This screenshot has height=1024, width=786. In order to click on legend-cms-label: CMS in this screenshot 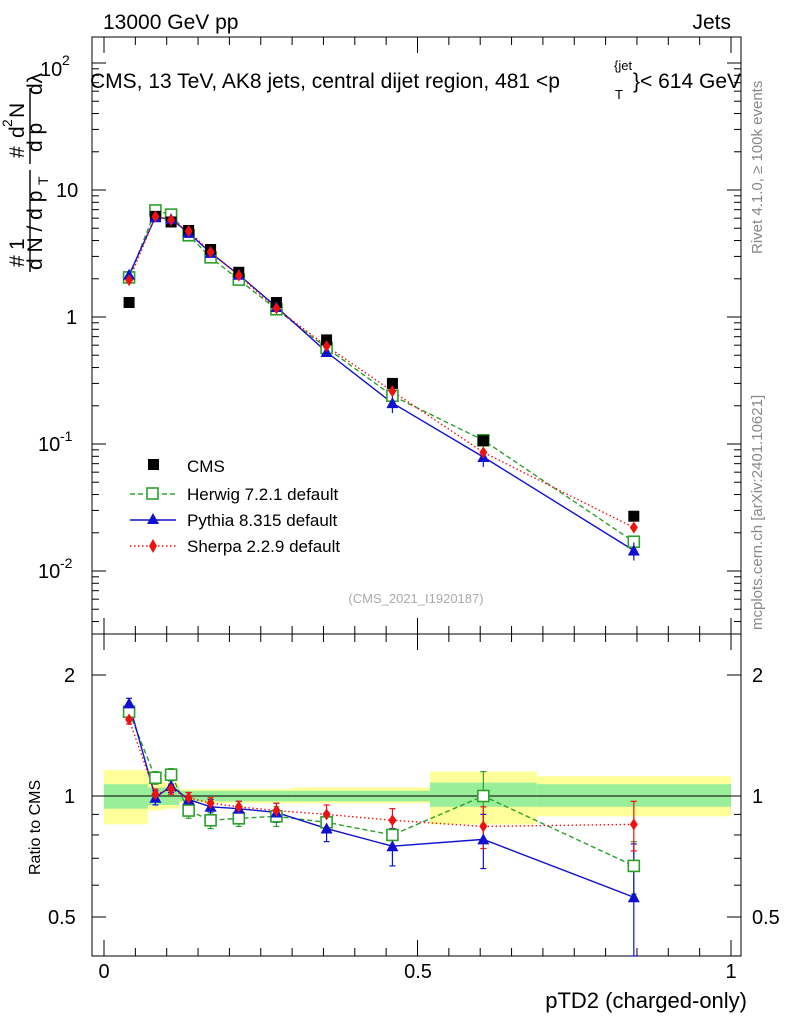, I will do `click(206, 466)`.